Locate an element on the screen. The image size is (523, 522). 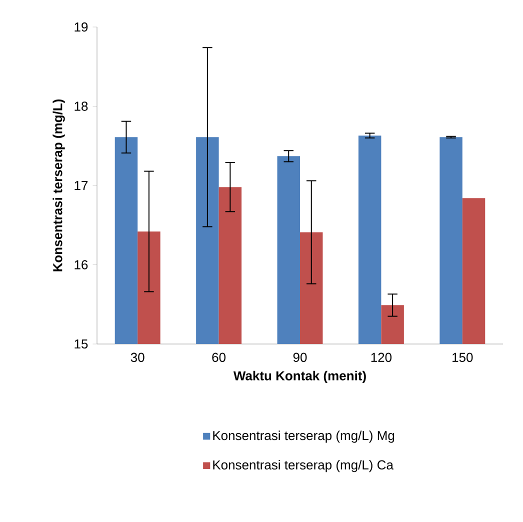
y-tick-label: 19 is located at coordinates (81, 27).